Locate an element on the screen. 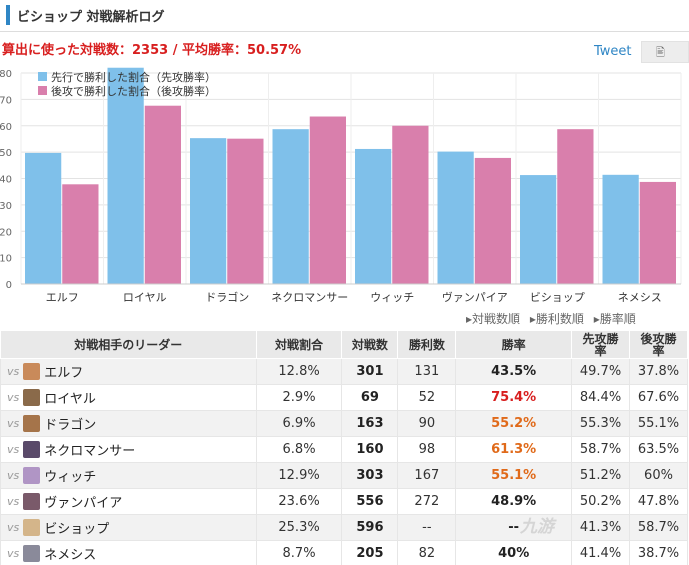  leader-name: エルフ is located at coordinates (64, 373).